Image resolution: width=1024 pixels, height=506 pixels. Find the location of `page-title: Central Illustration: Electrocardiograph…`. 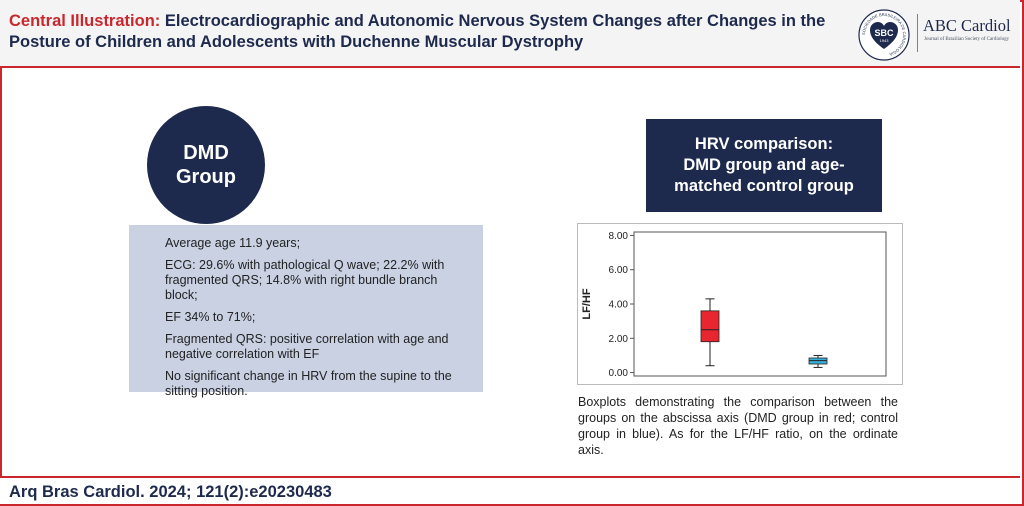

page-title: Central Illustration: Electrocardiograph… is located at coordinates (424, 32).